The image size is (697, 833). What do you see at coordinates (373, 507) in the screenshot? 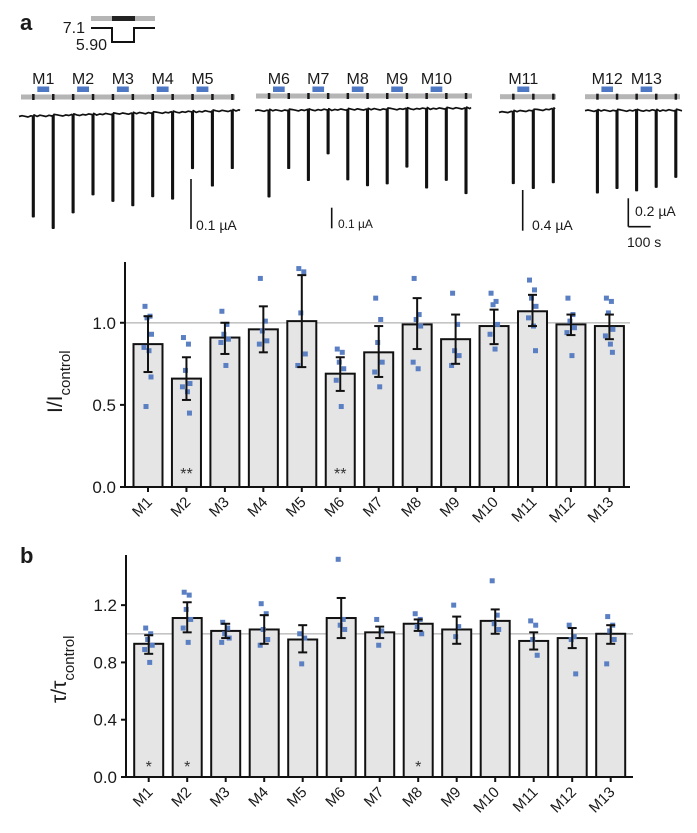
I see `x-tick-label: M7` at bounding box center [373, 507].